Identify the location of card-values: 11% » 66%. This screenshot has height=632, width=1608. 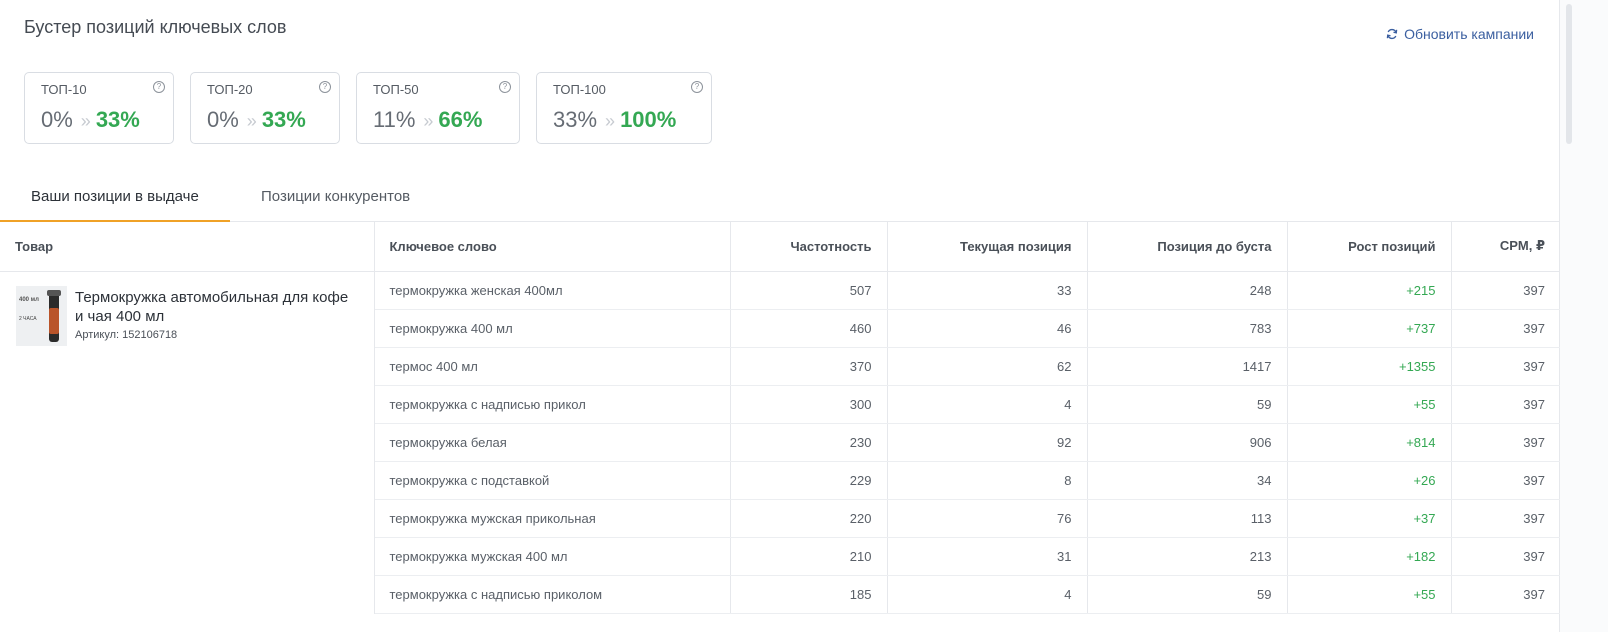
(438, 120).